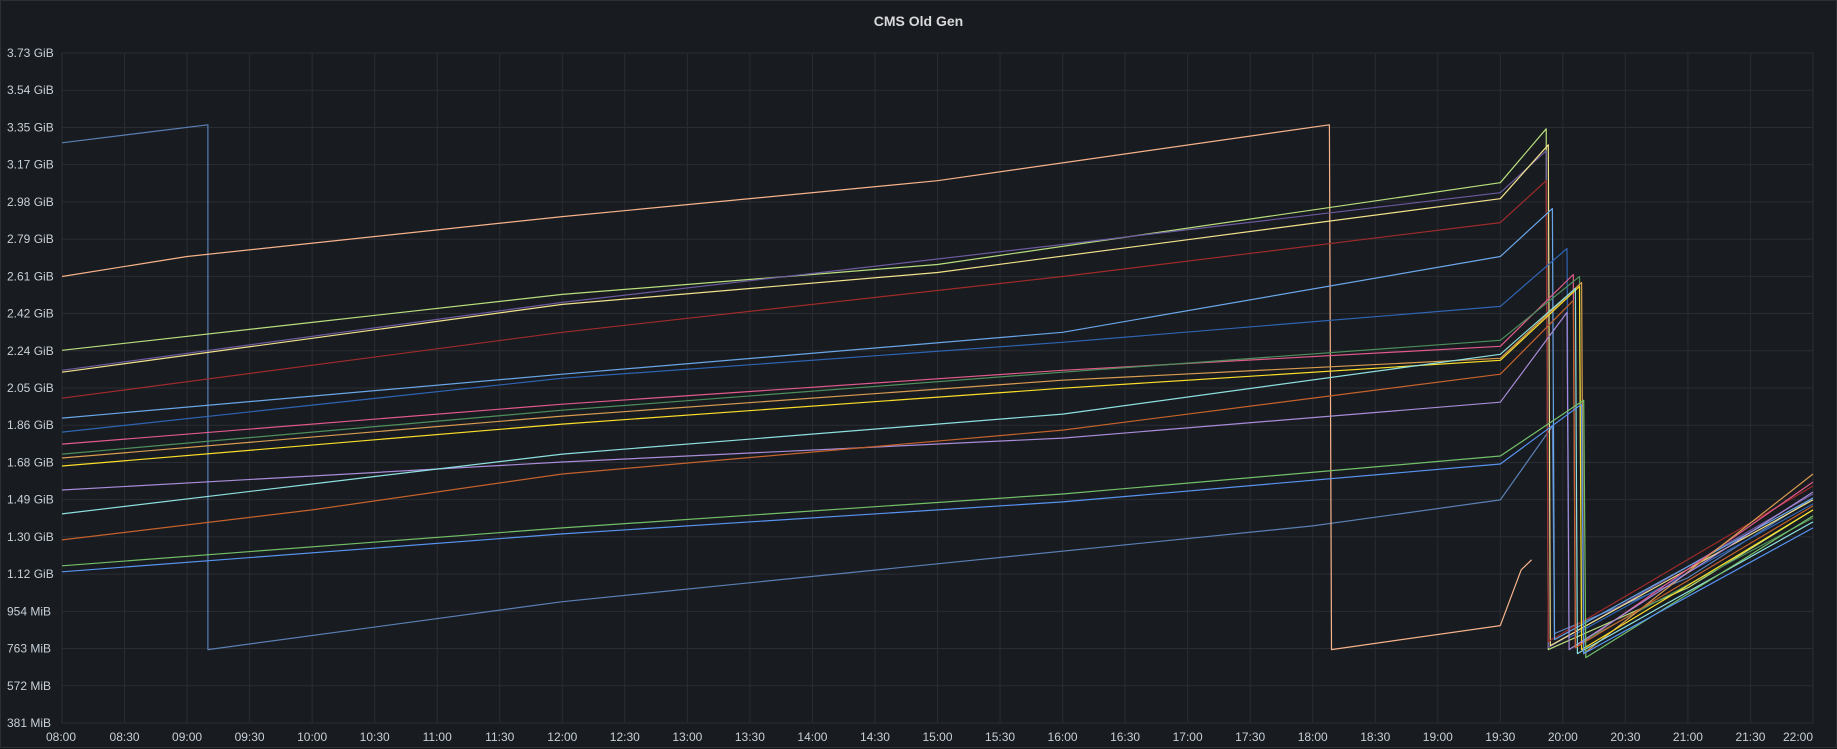 This screenshot has height=749, width=1837. I want to click on y-tick-label: 763 MiB, so click(29, 649).